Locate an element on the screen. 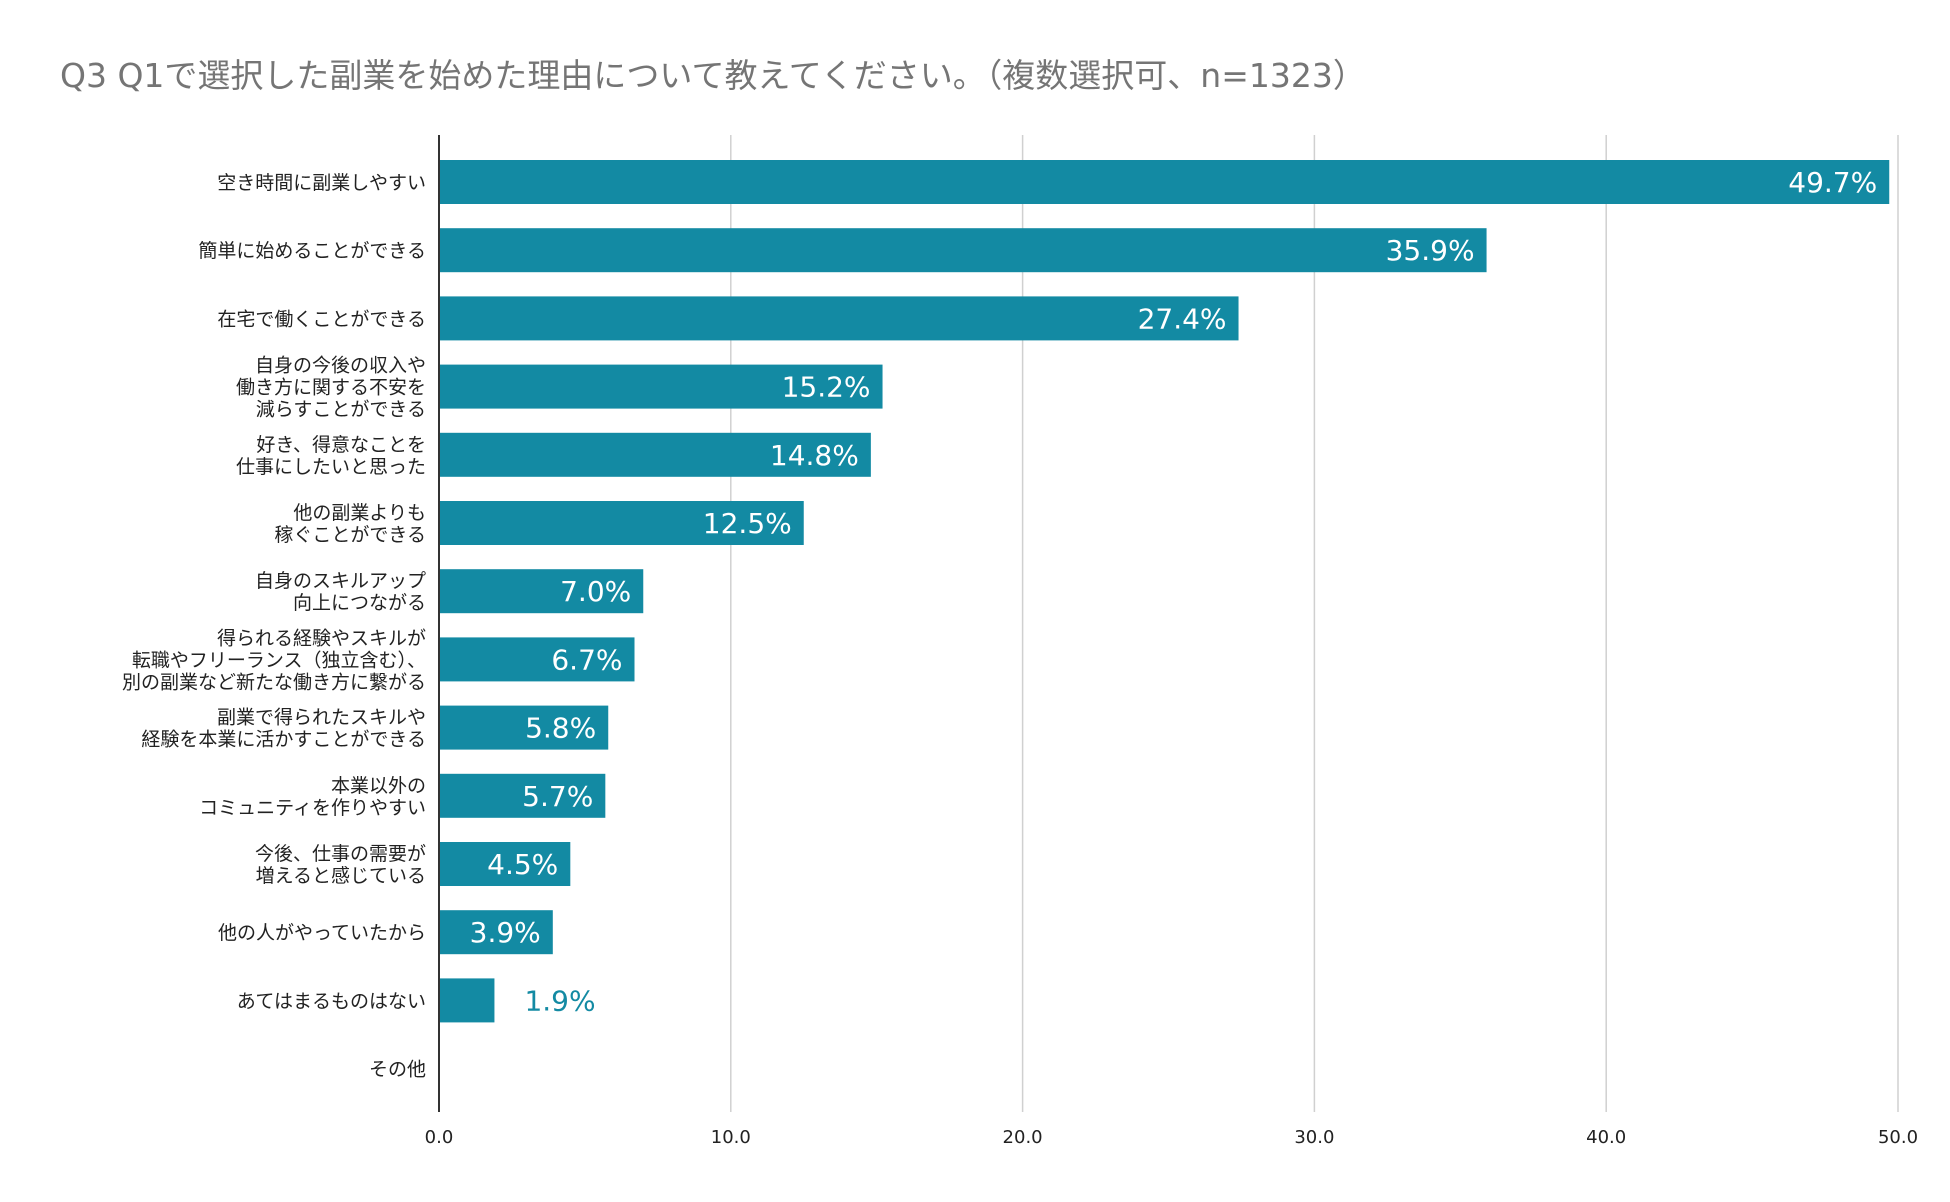 The width and height of the screenshot is (1950, 1202). category-label: 他の人がやっていたから is located at coordinates (322, 933).